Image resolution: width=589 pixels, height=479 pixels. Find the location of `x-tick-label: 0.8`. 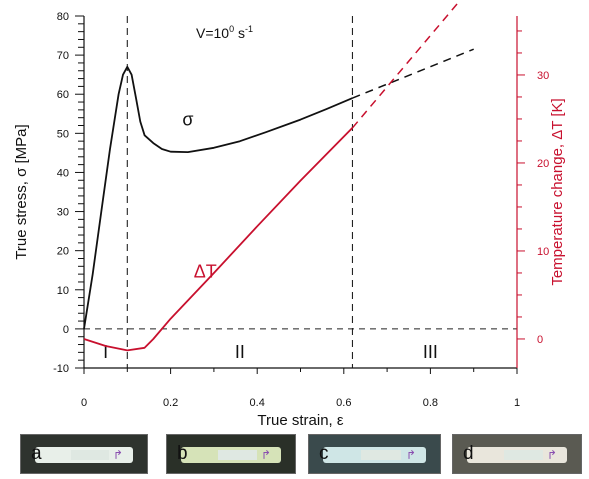

x-tick-label: 0.8 is located at coordinates (430, 403).